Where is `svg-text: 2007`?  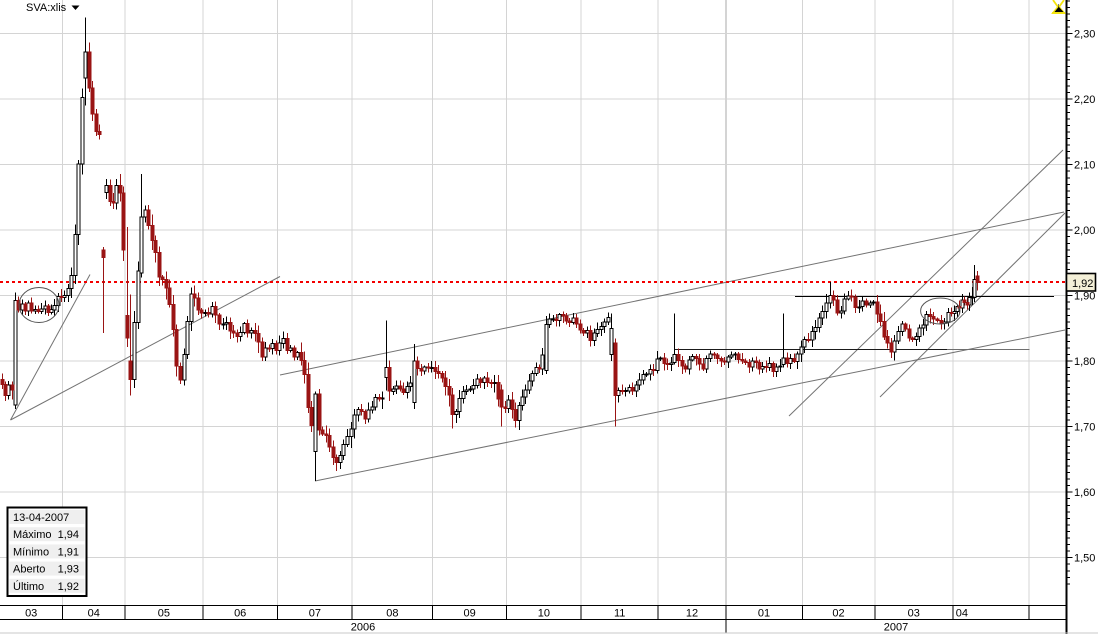
svg-text: 2007 is located at coordinates (896, 628).